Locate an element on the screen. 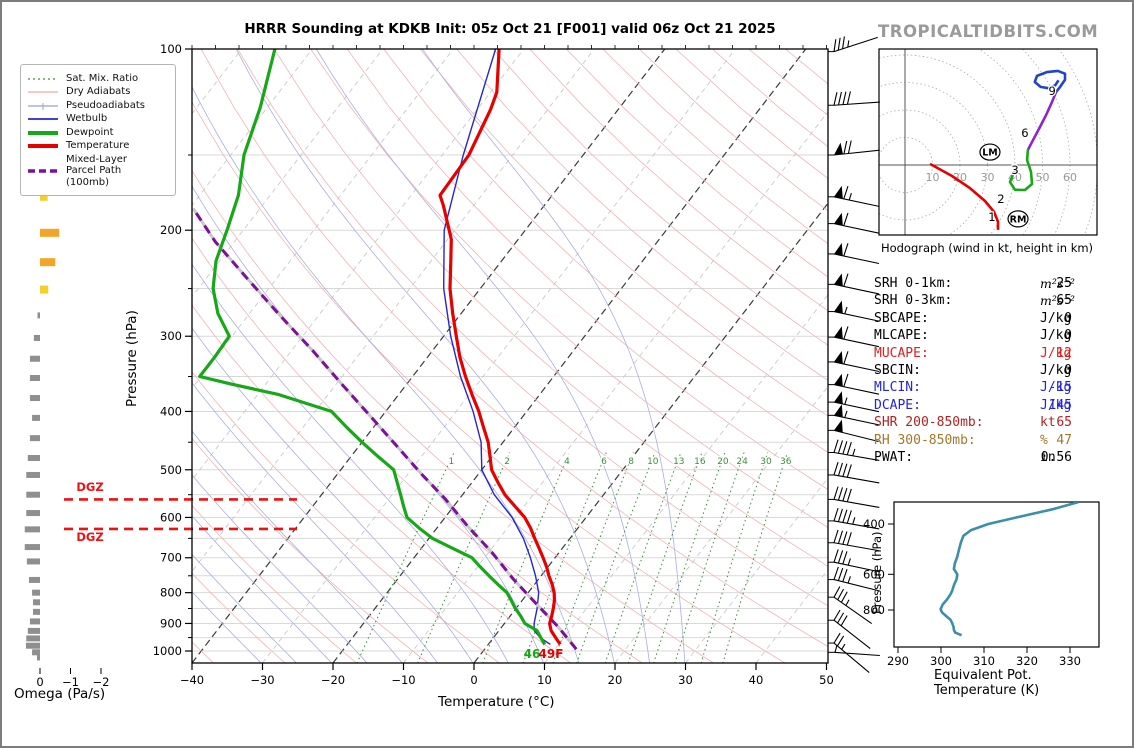 The height and width of the screenshot is (748, 1134). theta-e-x-tick-label: 310 is located at coordinates (984, 661).